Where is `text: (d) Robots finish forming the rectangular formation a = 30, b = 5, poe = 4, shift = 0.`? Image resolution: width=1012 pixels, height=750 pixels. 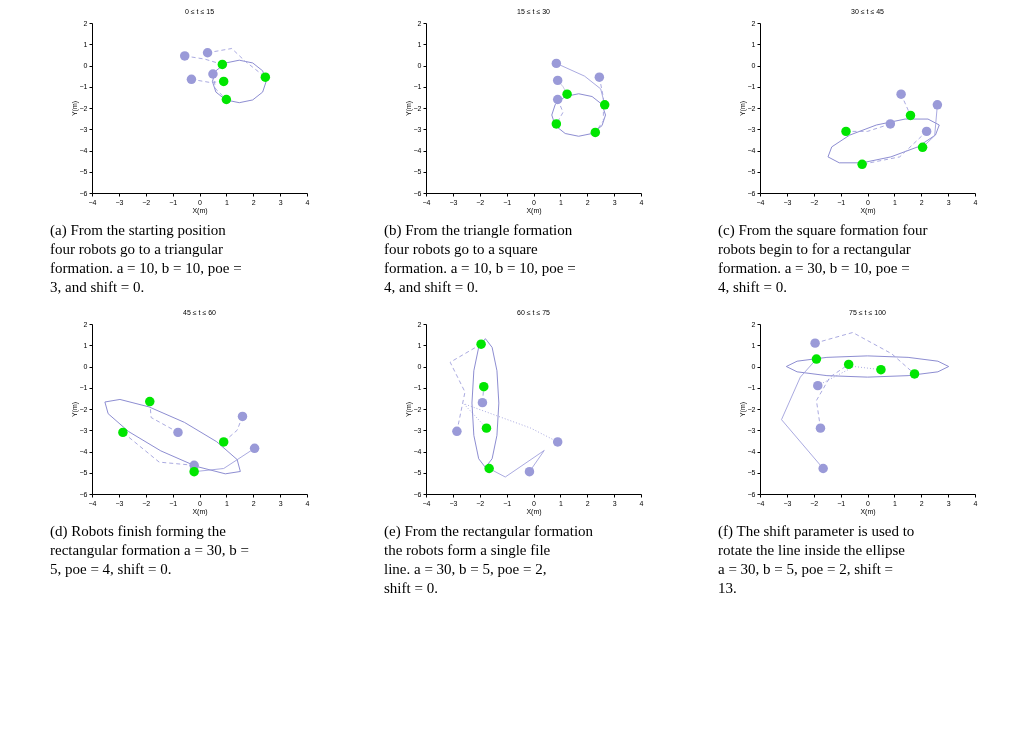
text: (d) Robots finish forming the rectangular formation a = 30, b = 5, poe = 4, shift = 0. is located at coordinates (149, 550).